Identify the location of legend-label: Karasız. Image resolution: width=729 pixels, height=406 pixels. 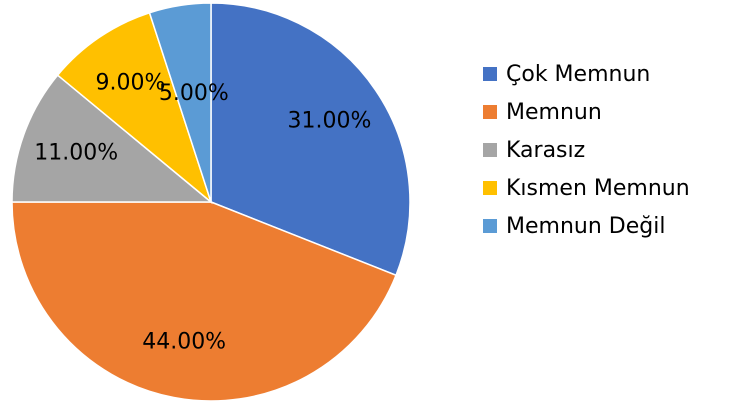
(545, 150).